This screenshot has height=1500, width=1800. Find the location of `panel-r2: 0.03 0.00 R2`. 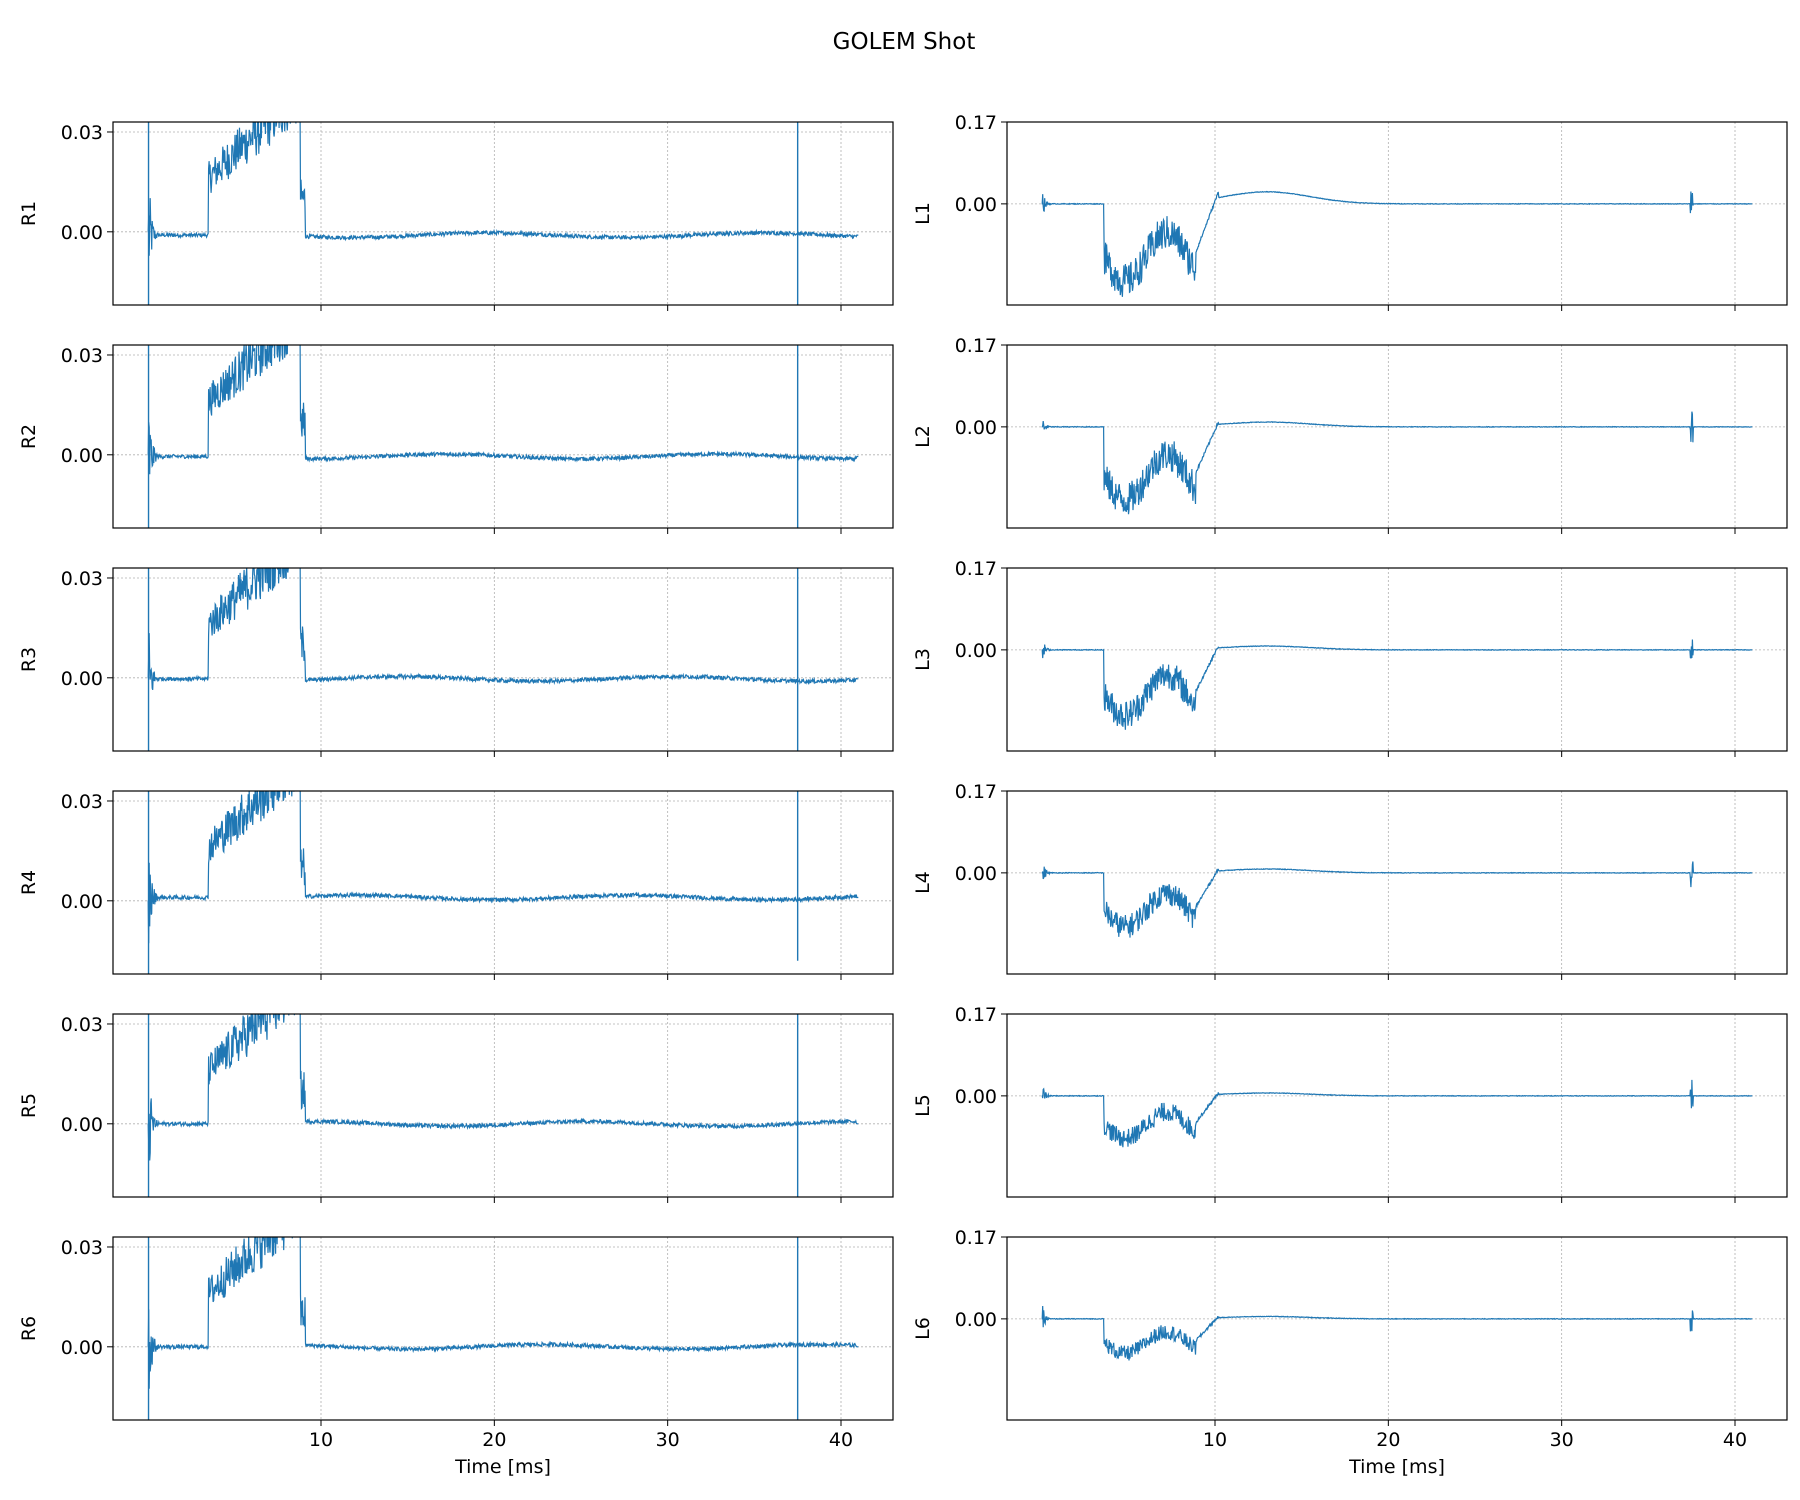

panel-r2: 0.03 0.00 R2 is located at coordinates (456, 439).